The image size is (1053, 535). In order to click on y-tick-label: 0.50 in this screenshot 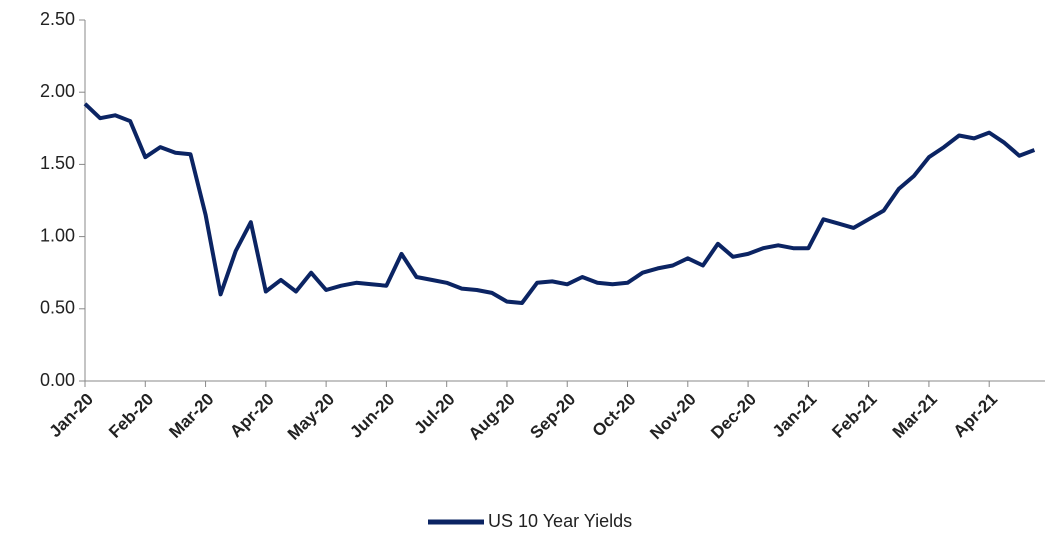, I will do `click(57, 308)`.